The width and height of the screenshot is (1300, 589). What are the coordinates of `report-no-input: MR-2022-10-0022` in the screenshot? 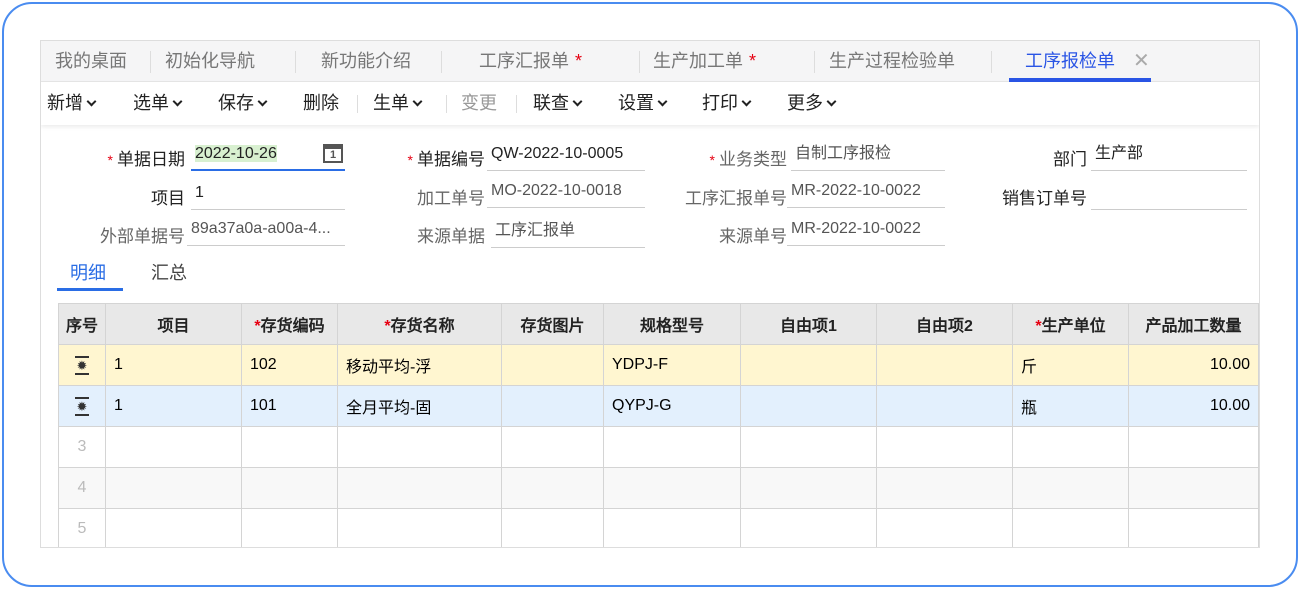 It's located at (866, 193).